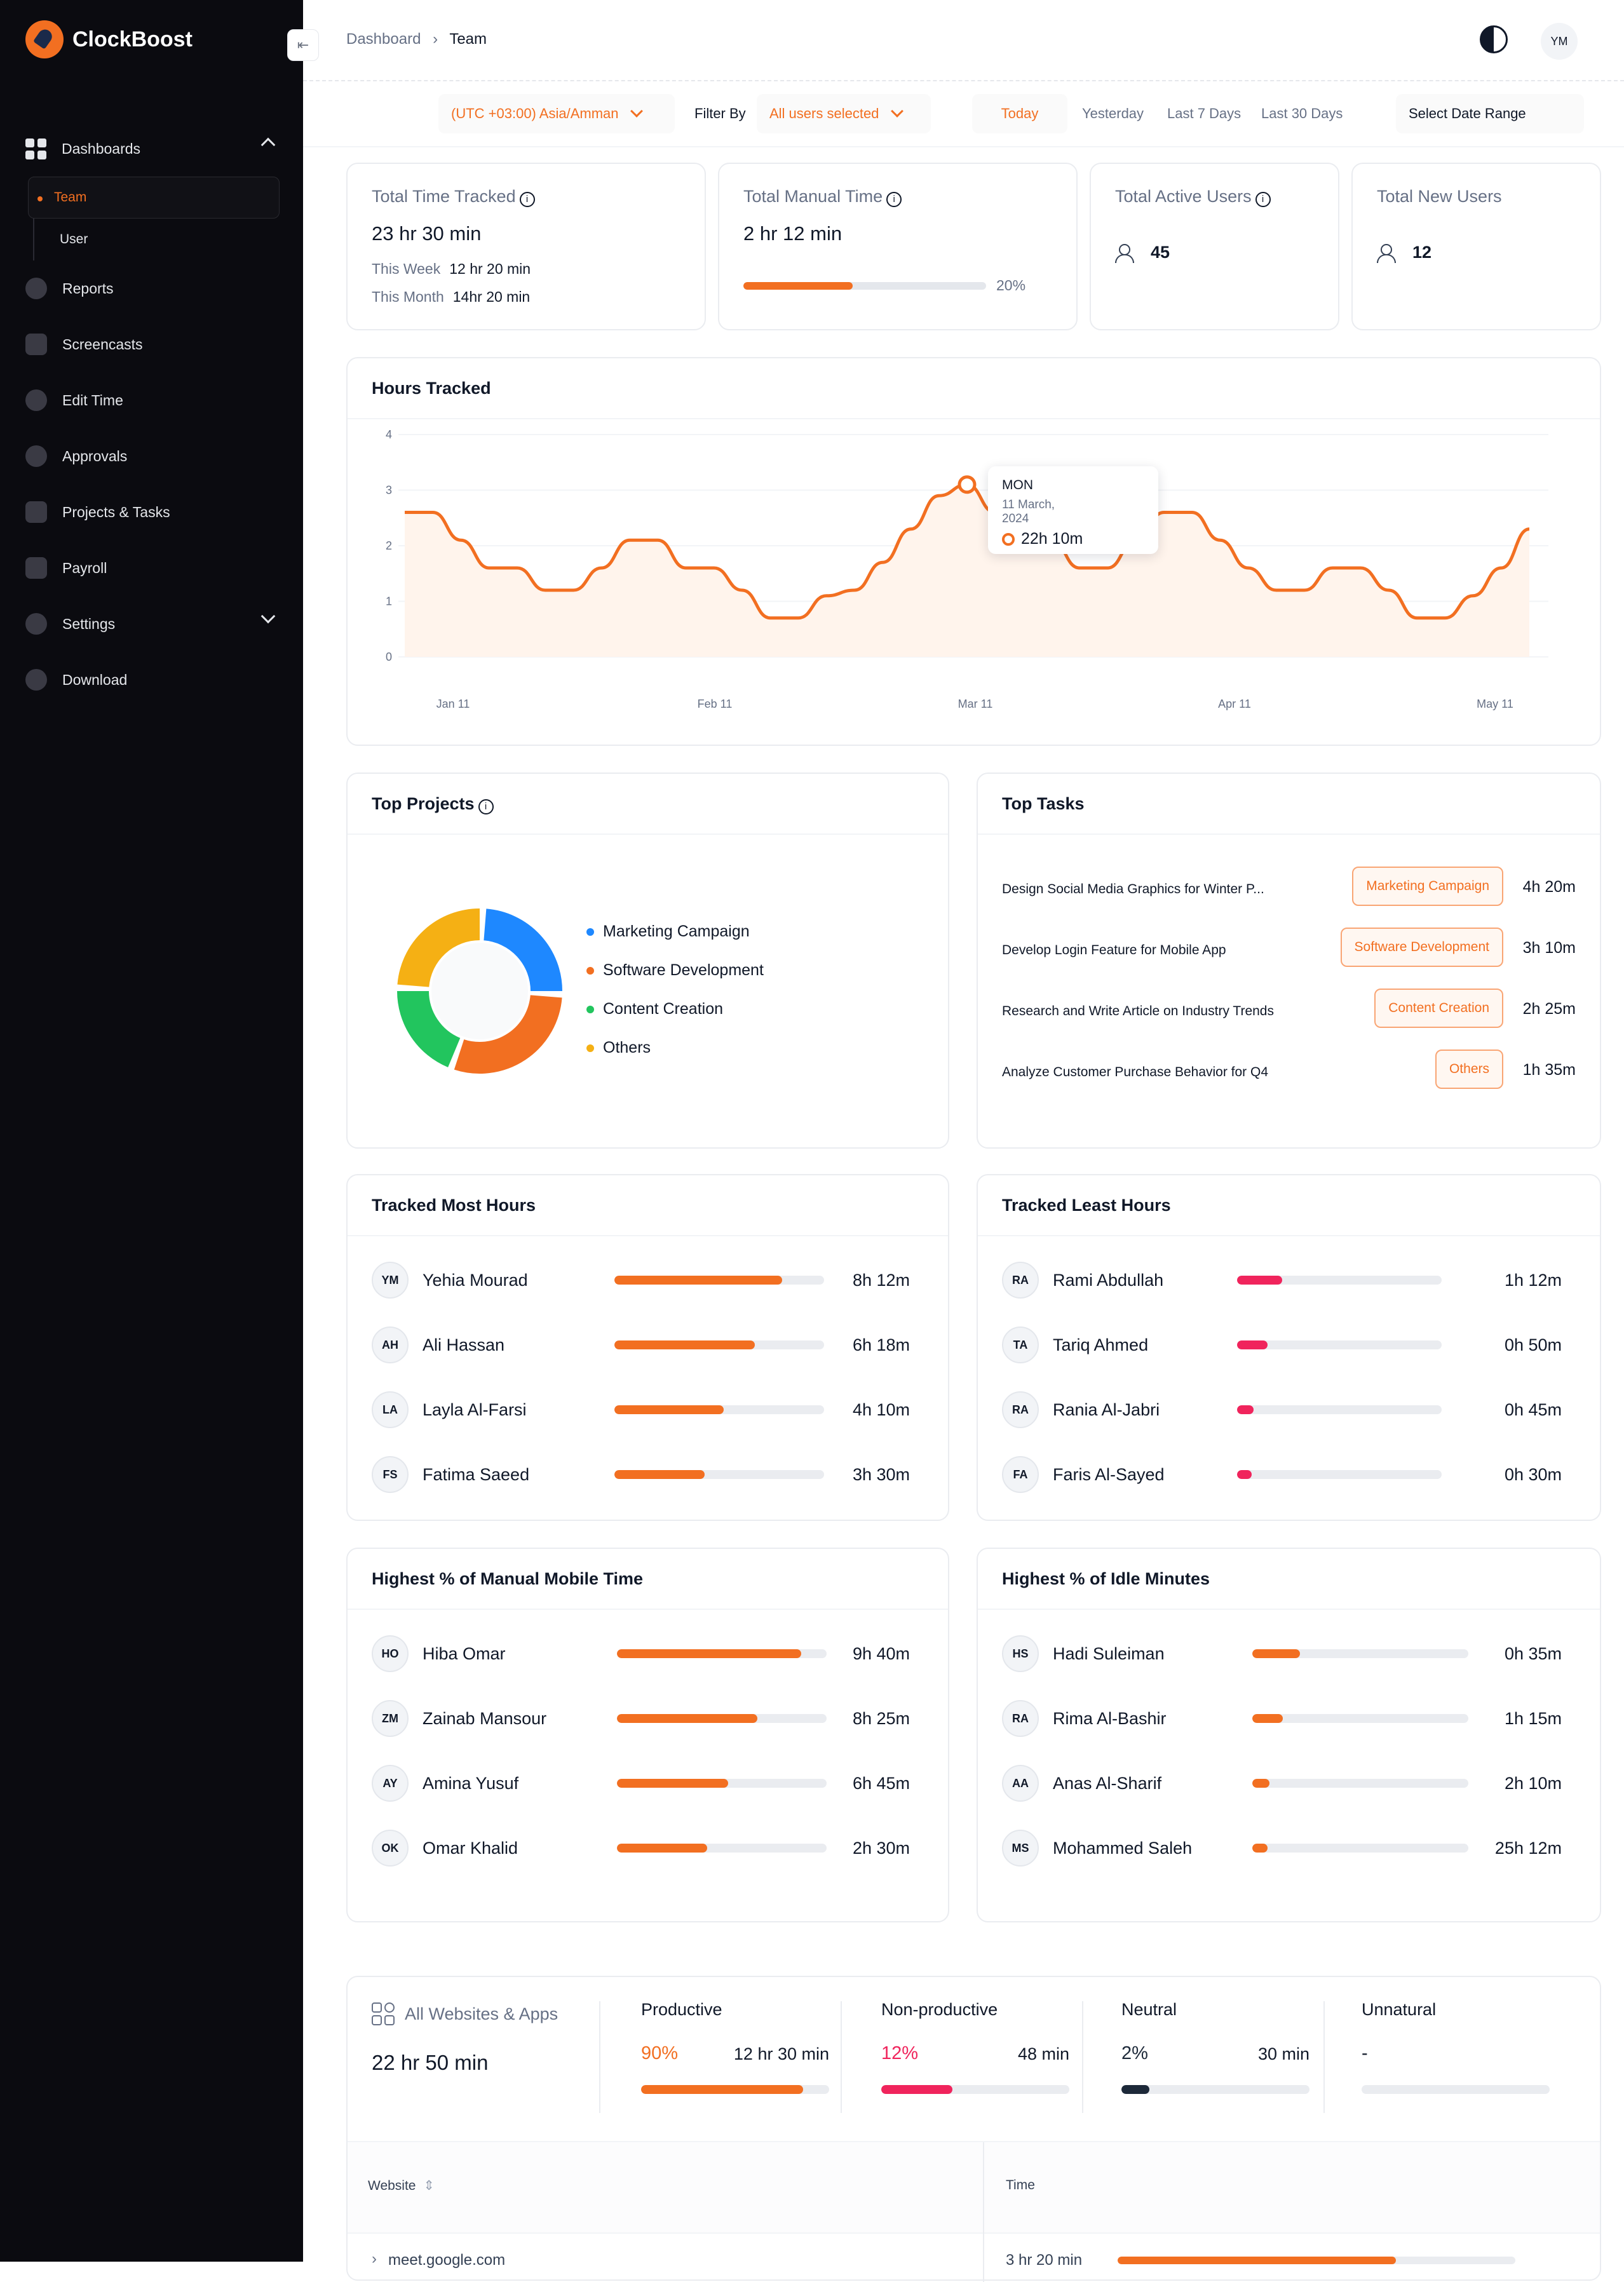  I want to click on user-avatar: YM, so click(1559, 41).